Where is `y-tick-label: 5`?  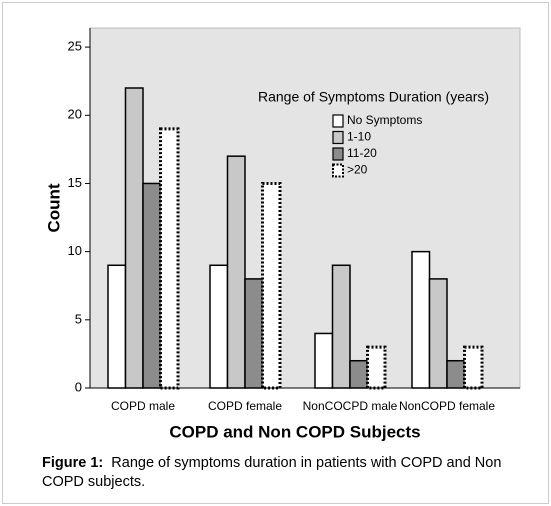
y-tick-label: 5 is located at coordinates (78, 318).